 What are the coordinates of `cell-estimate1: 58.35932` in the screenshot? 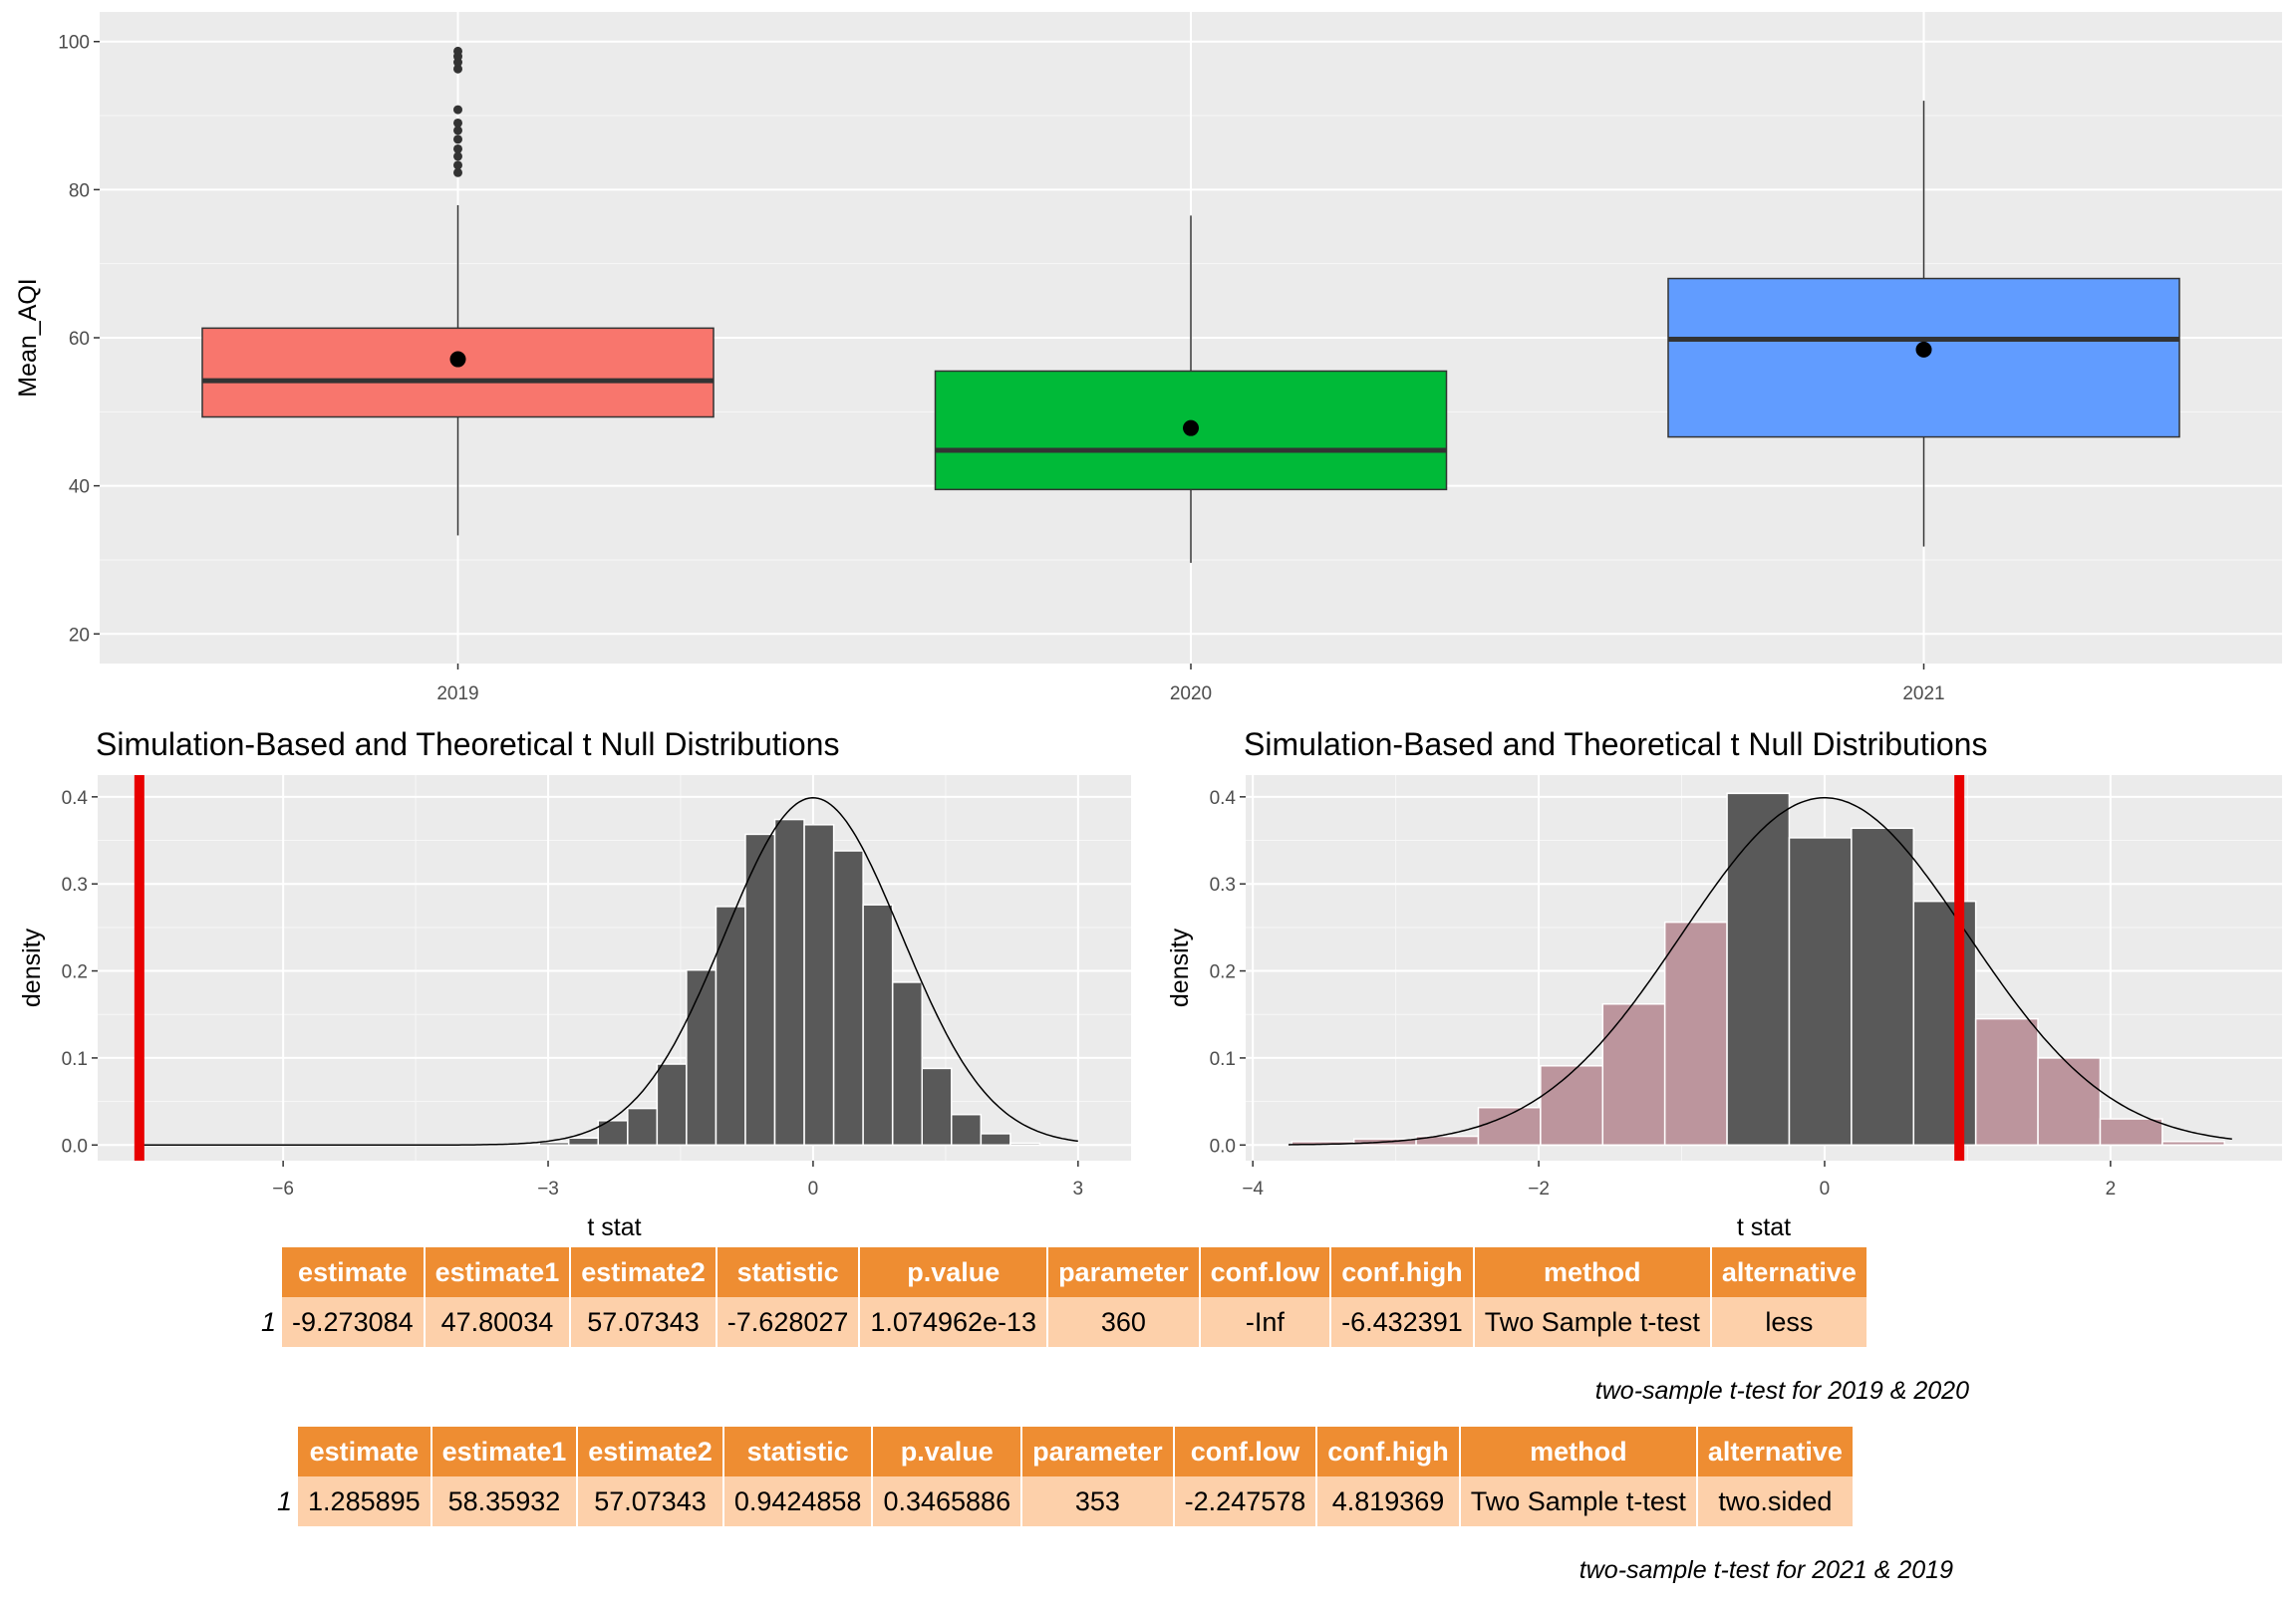 It's located at (504, 1501).